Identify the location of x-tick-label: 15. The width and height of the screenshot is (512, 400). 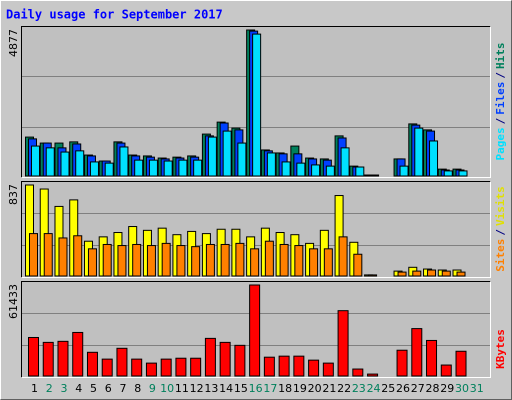
(241, 388).